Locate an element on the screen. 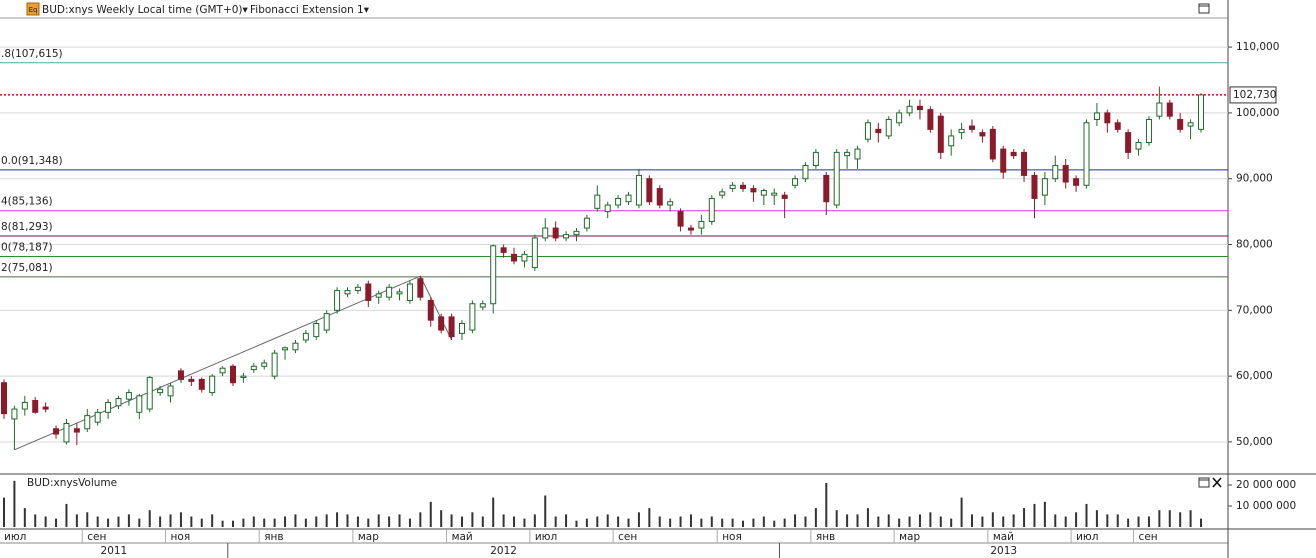 This screenshot has width=1316, height=558. chart-title: BUD:xnys Weekly Local time (GMT+0)▾ is located at coordinates (145, 10).